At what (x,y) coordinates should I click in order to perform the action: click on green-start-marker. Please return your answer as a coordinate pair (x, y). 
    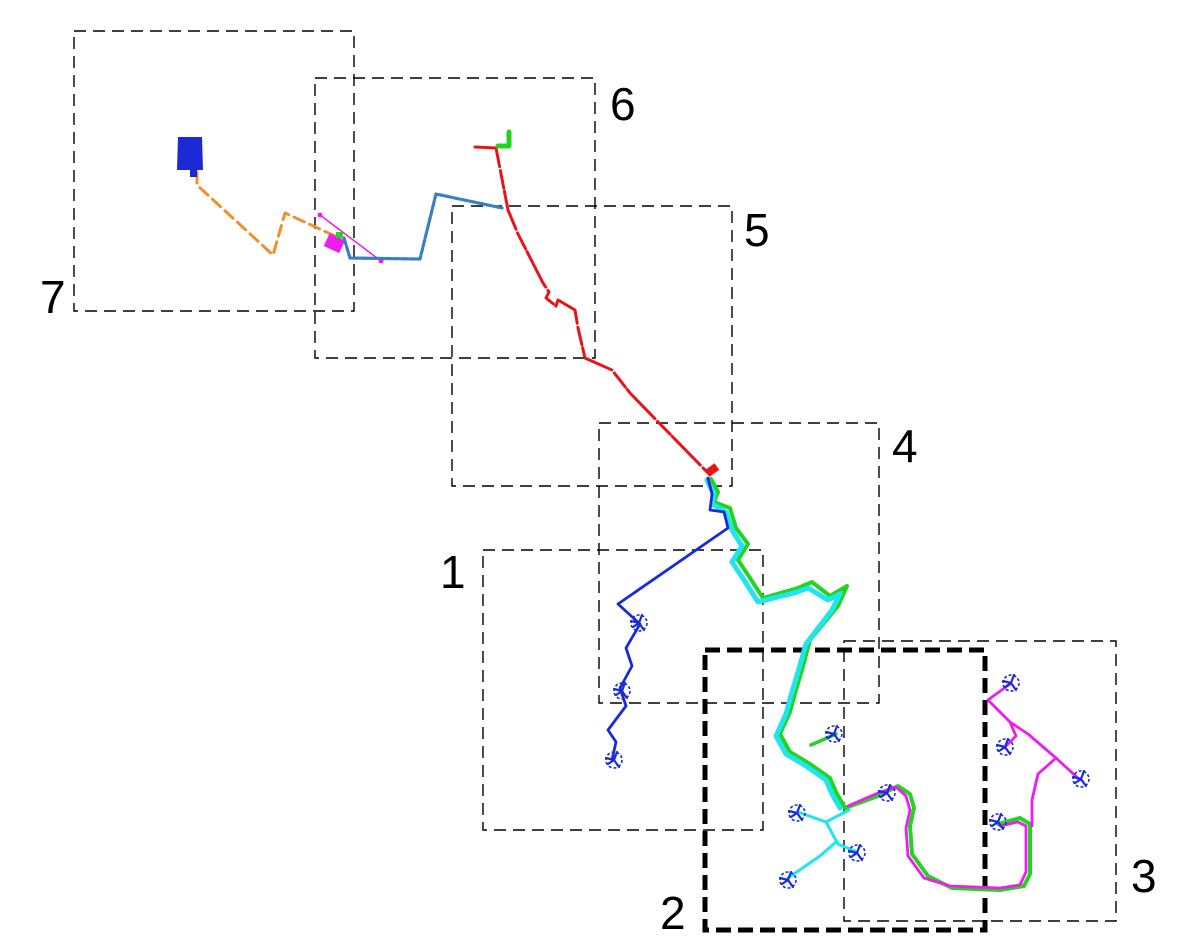
    Looking at the image, I should click on (503, 139).